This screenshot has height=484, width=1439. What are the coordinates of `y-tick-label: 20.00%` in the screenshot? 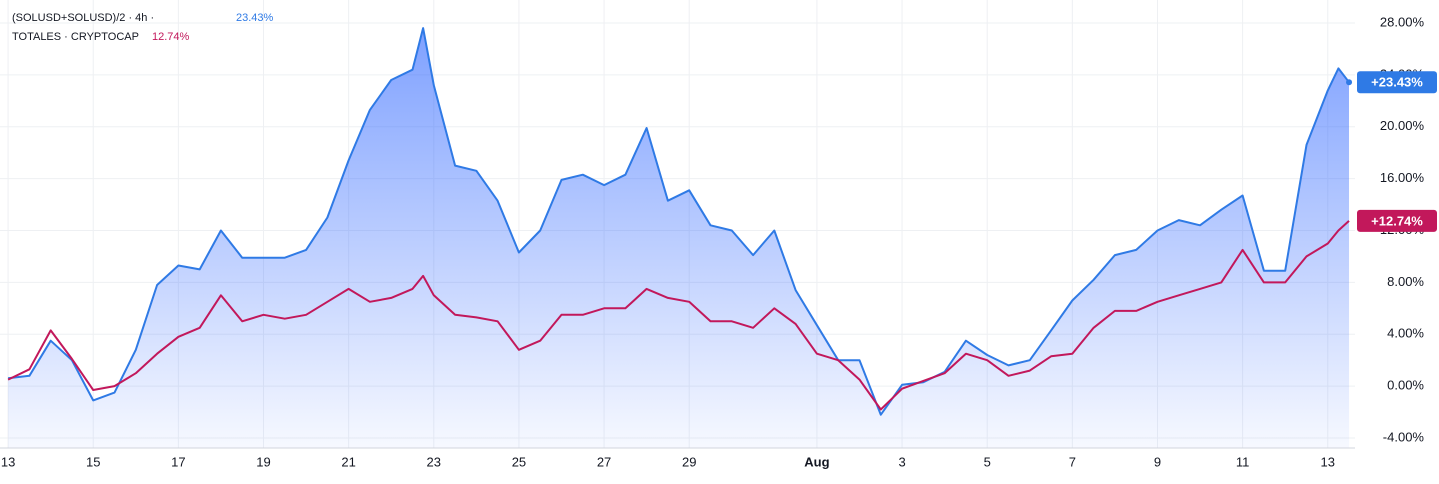 It's located at (1402, 125).